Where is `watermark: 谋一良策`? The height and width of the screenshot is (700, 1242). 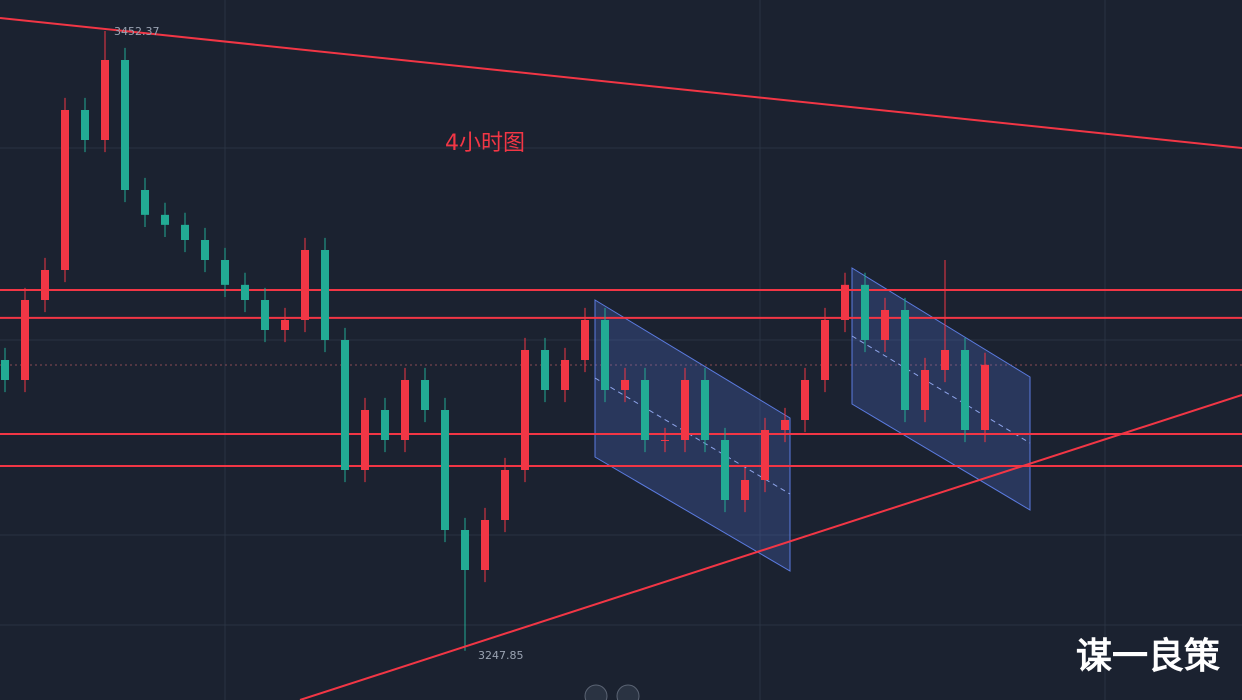 watermark: 谋一良策 is located at coordinates (1148, 656).